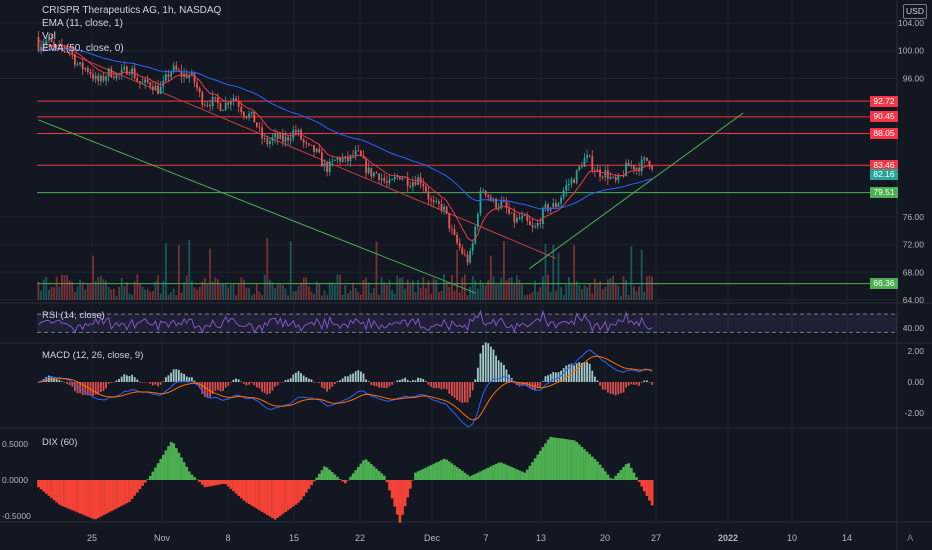 This screenshot has height=550, width=932. I want to click on macd-title: MACD (12, 26, close, 9), so click(93, 355).